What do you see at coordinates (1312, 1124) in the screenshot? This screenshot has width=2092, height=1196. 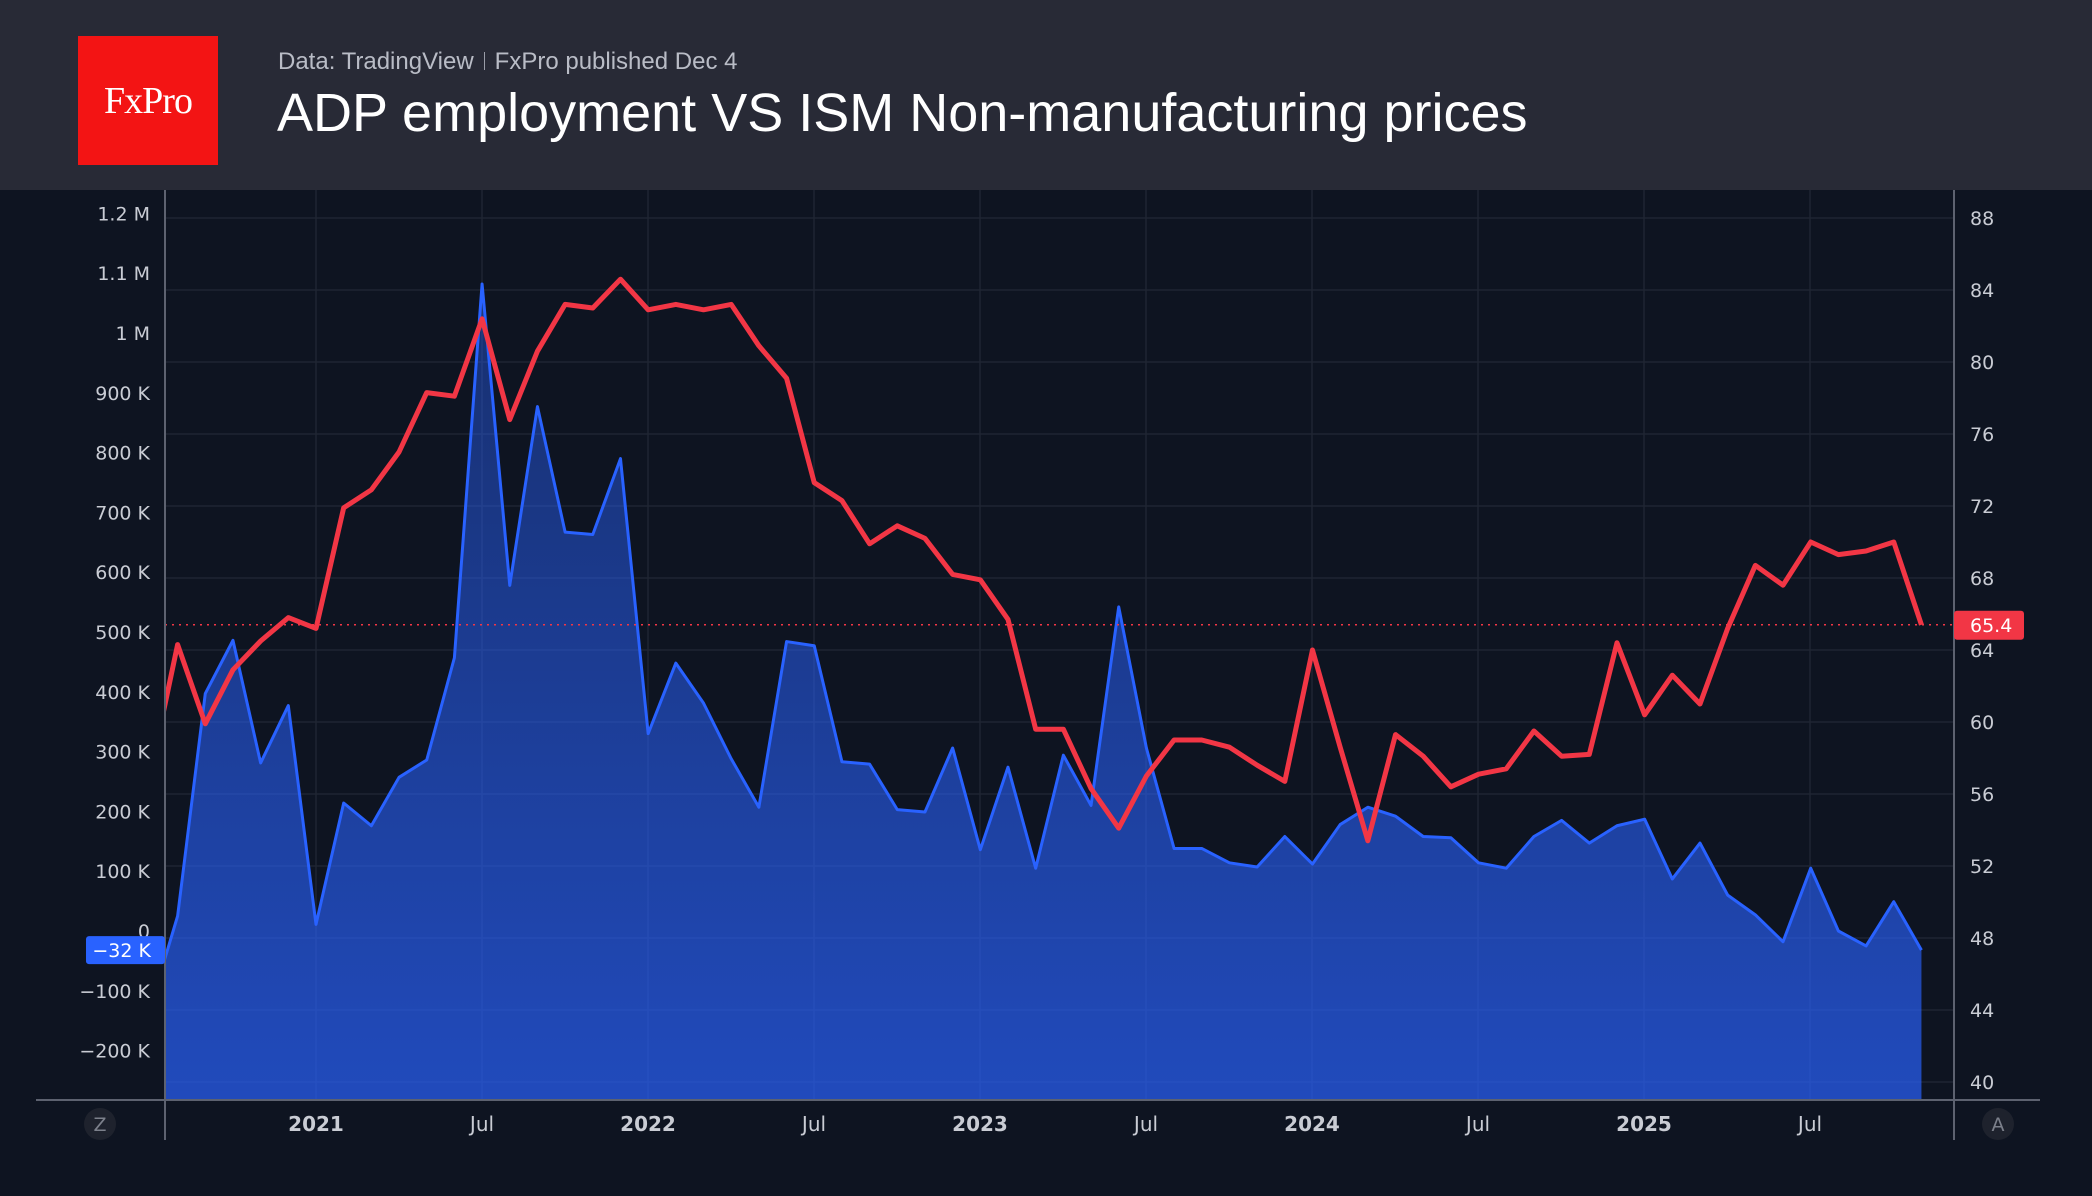 I see `x-axis-tick: 2024` at bounding box center [1312, 1124].